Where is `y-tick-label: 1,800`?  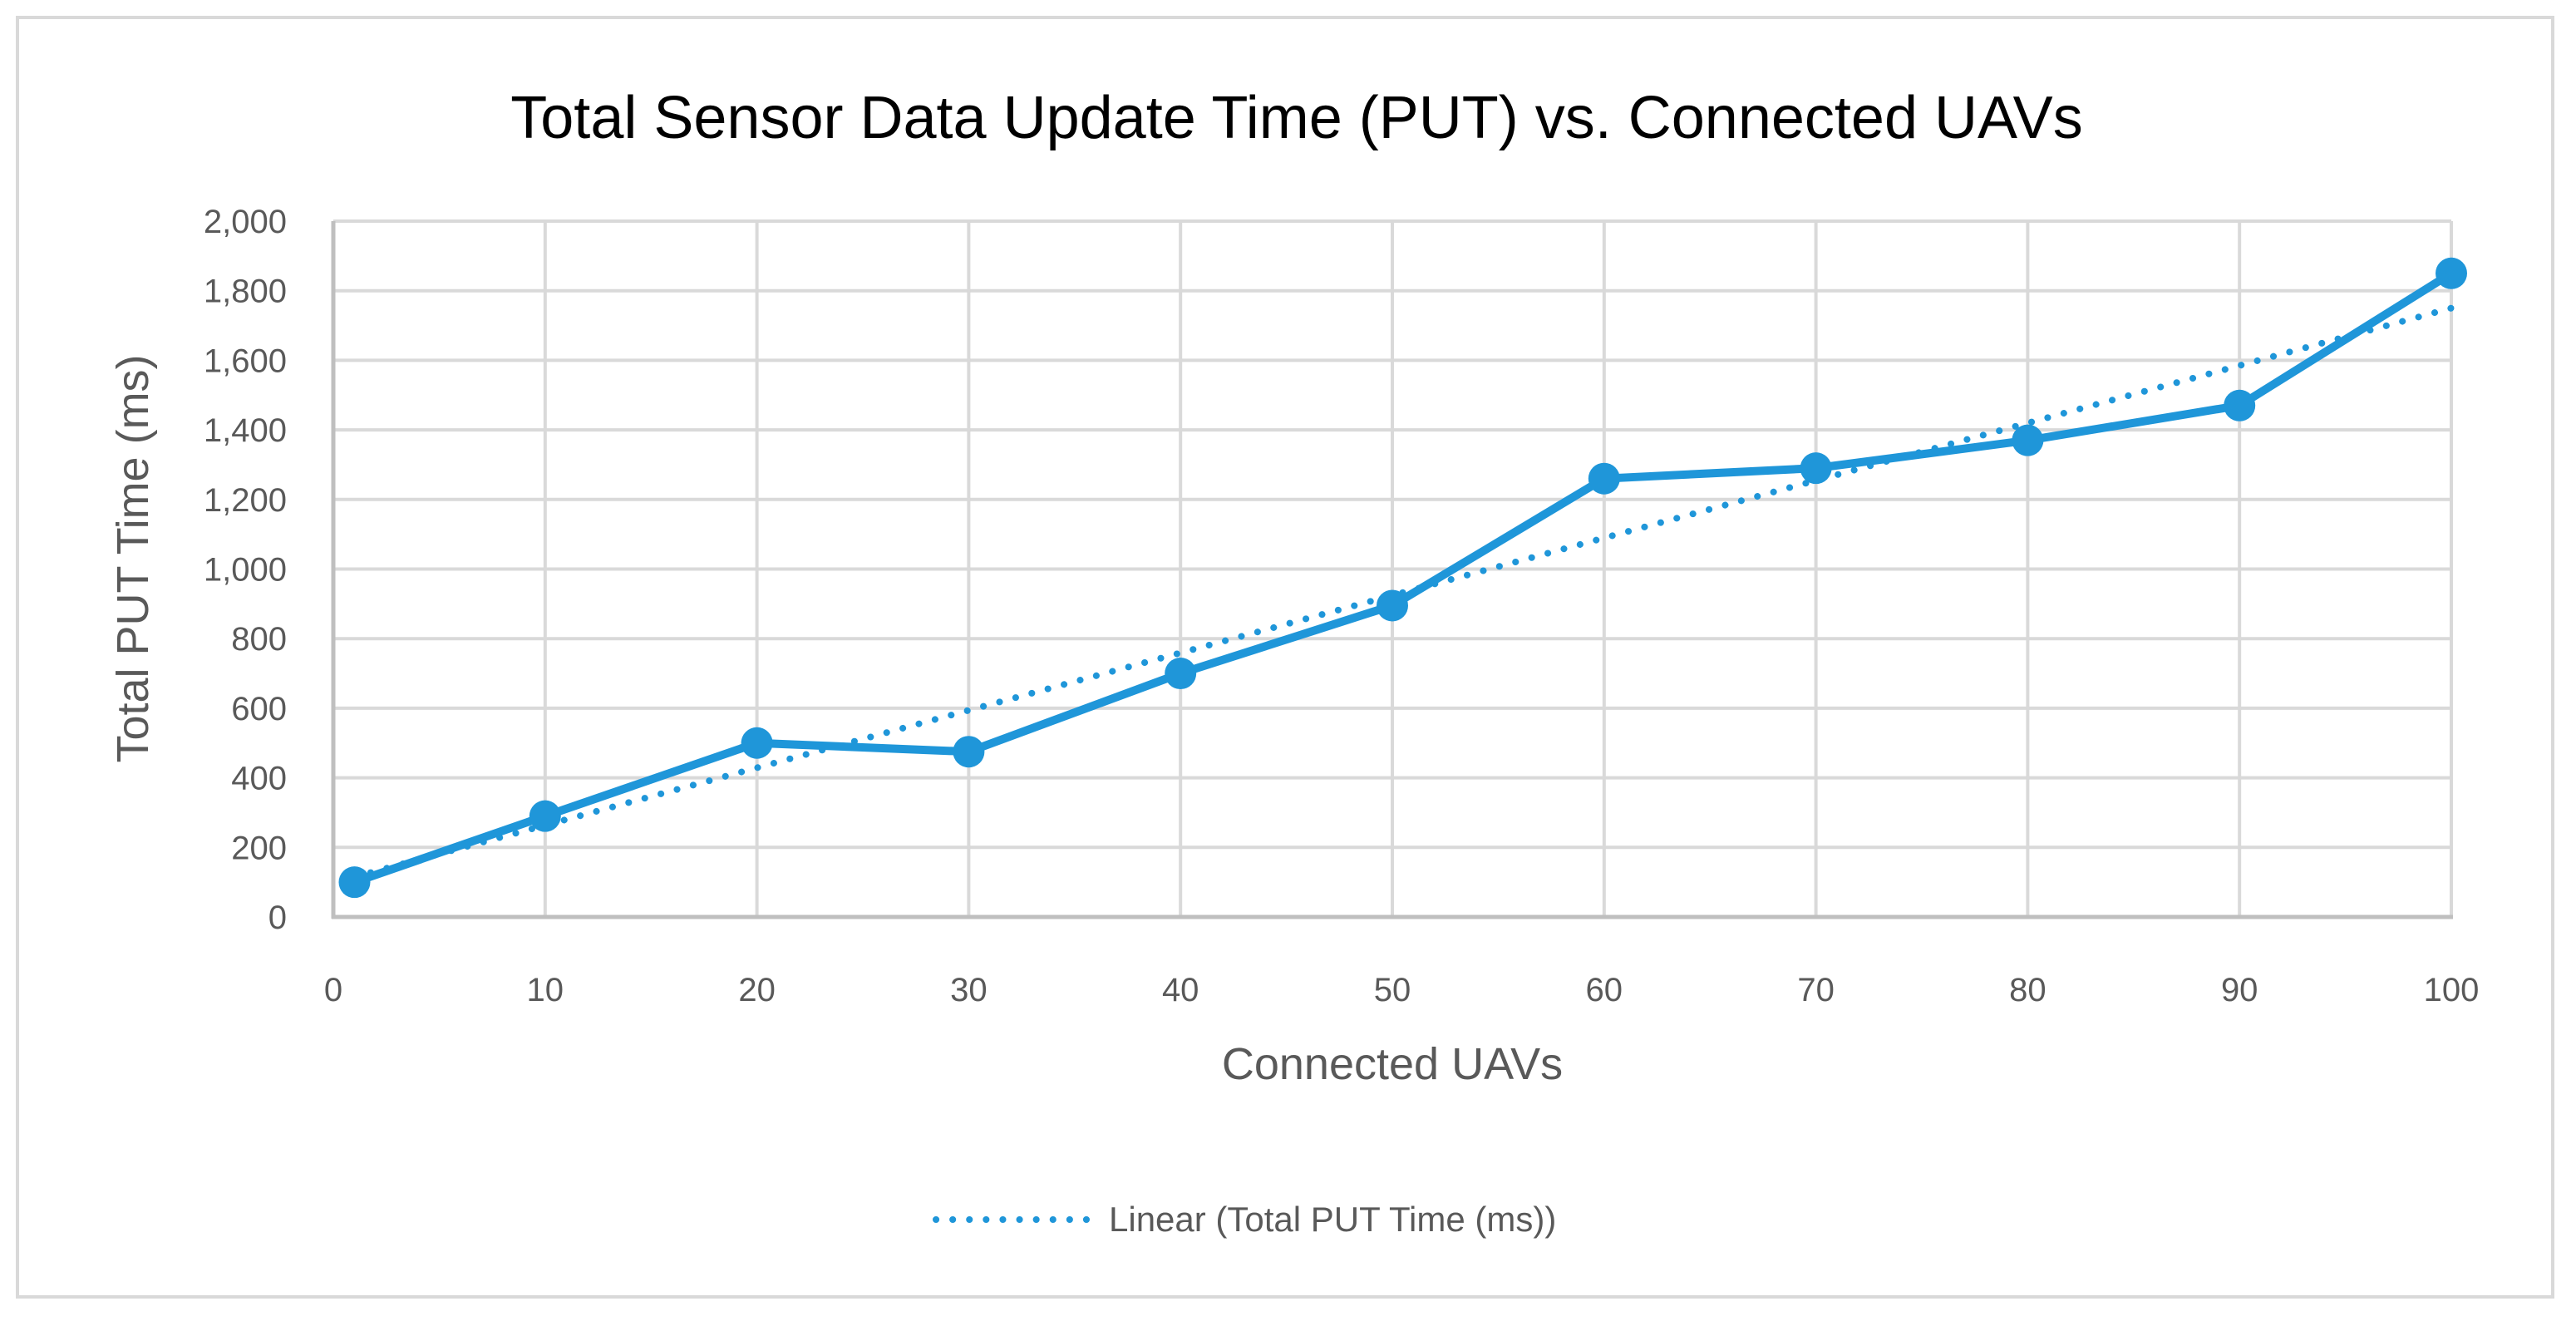
y-tick-label: 1,800 is located at coordinates (245, 292).